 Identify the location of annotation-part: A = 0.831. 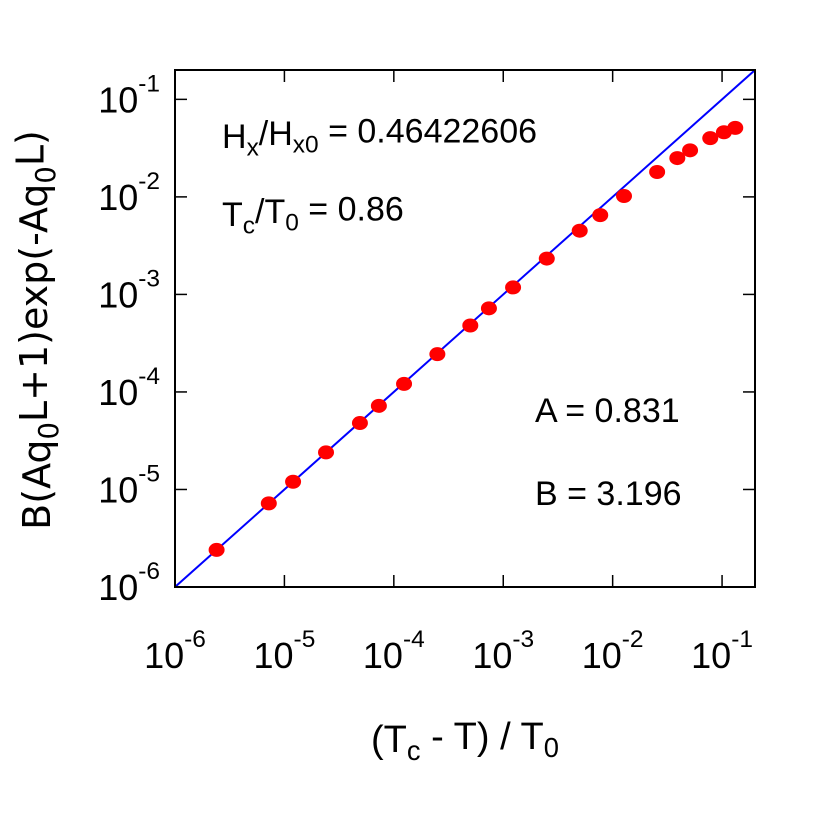
(607, 411).